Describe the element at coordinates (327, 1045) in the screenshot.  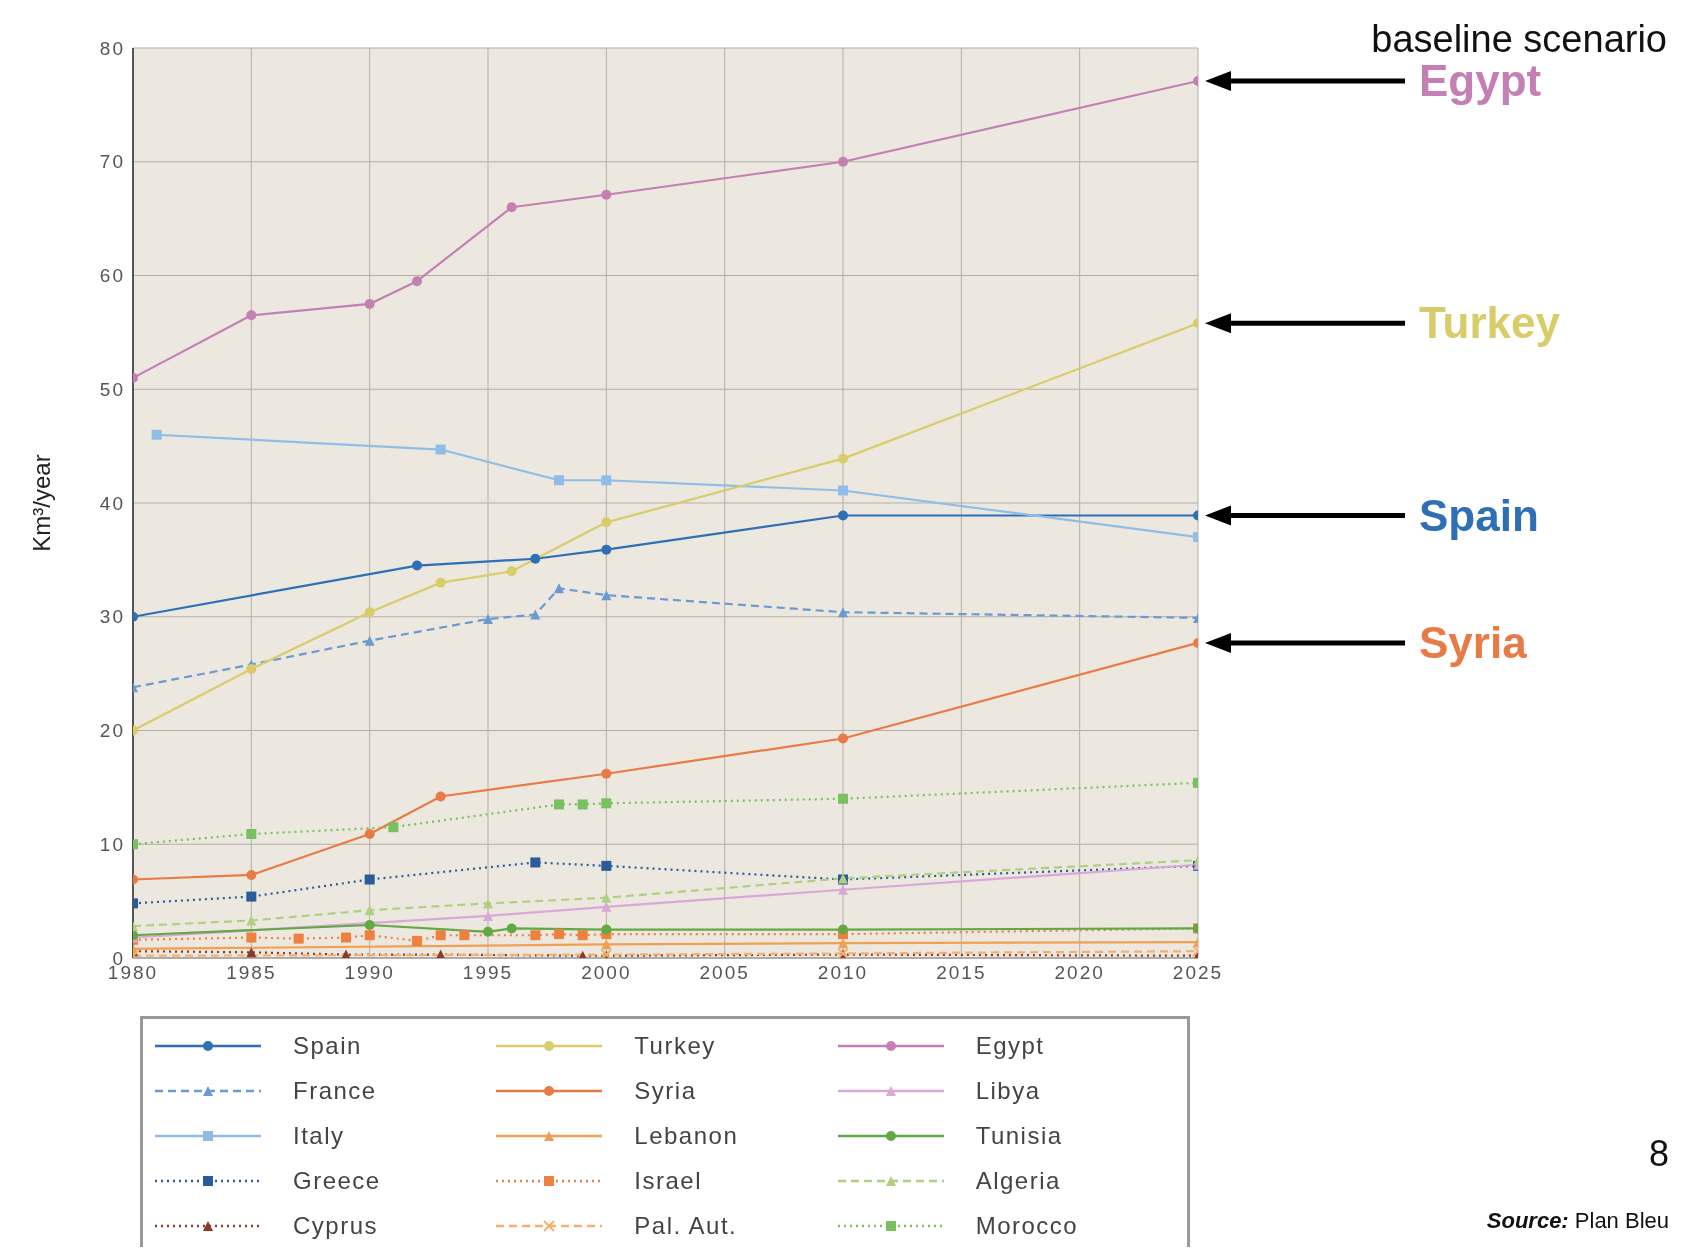
I see `legend-label: Spain` at that location.